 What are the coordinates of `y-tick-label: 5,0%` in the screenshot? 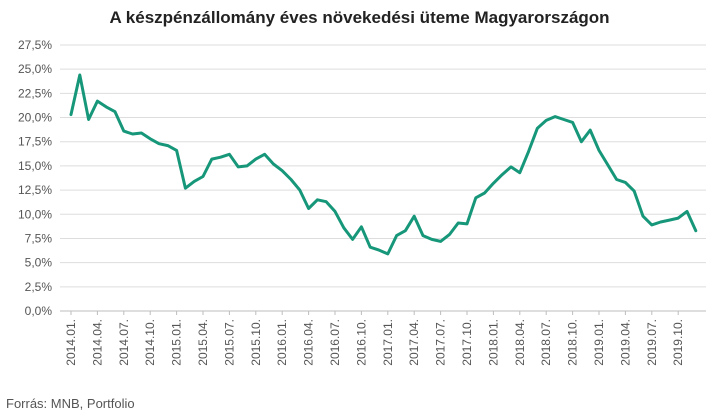 It's located at (39, 263).